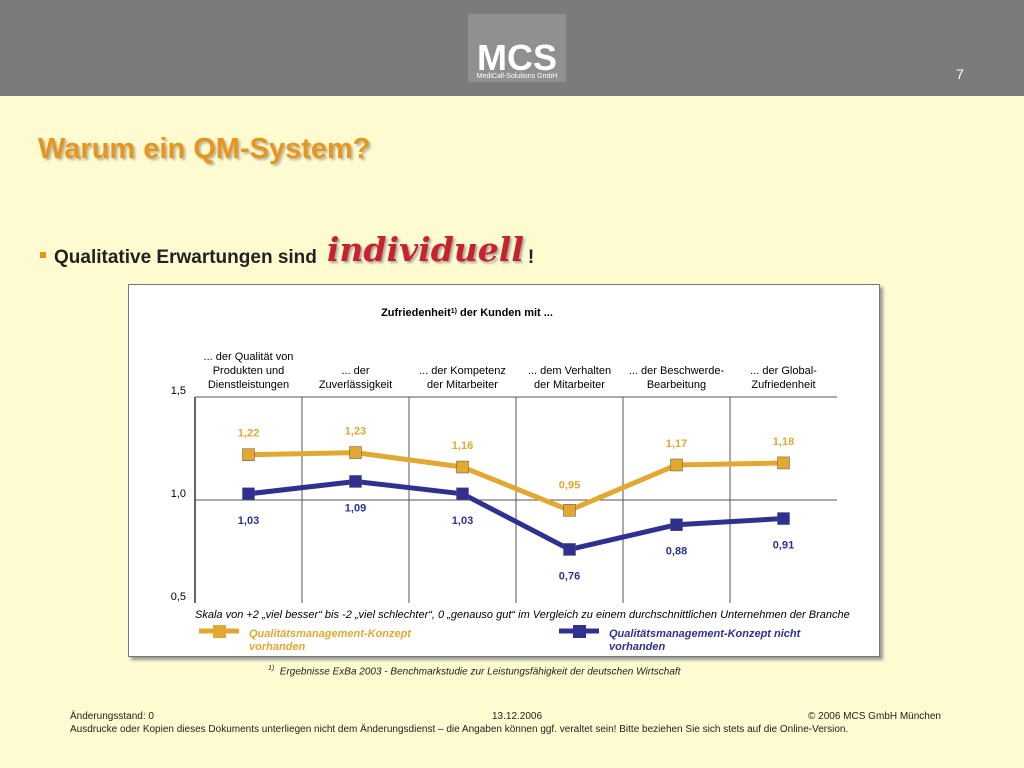 The width and height of the screenshot is (1024, 768). What do you see at coordinates (355, 508) in the screenshot?
I see `data-label: 1,09` at bounding box center [355, 508].